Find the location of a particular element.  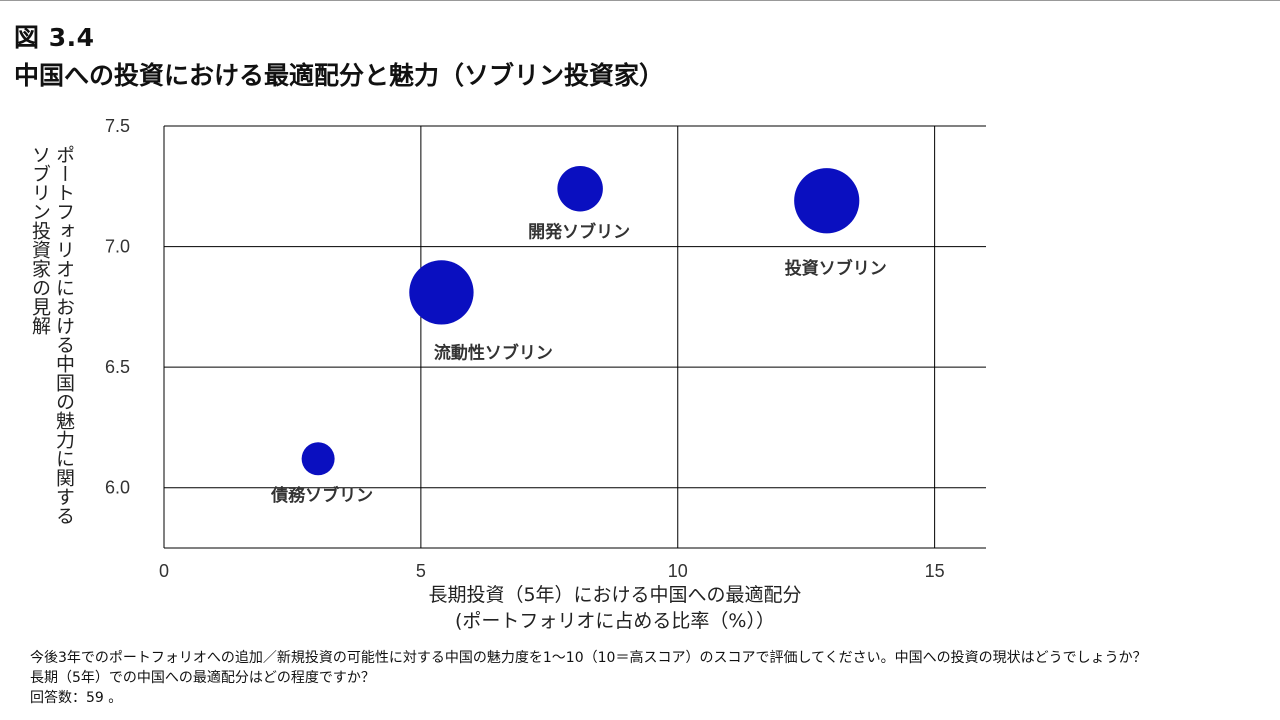

x-tick-label: 5 is located at coordinates (421, 571).